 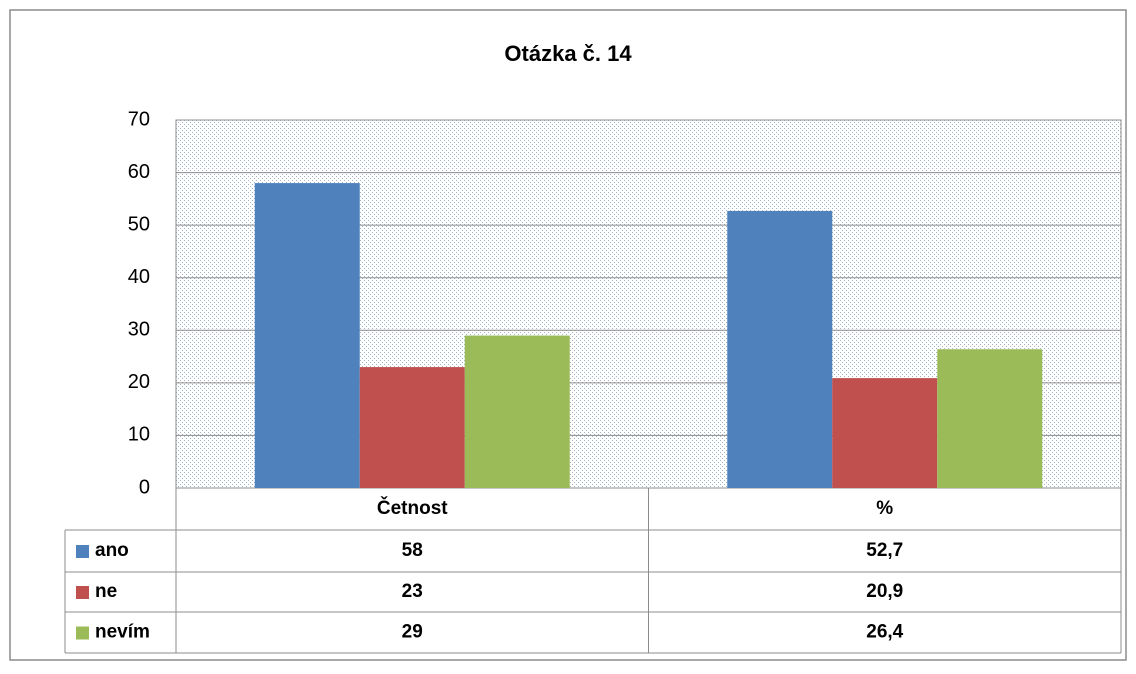 What do you see at coordinates (139, 172) in the screenshot?
I see `y-tick-label: 60` at bounding box center [139, 172].